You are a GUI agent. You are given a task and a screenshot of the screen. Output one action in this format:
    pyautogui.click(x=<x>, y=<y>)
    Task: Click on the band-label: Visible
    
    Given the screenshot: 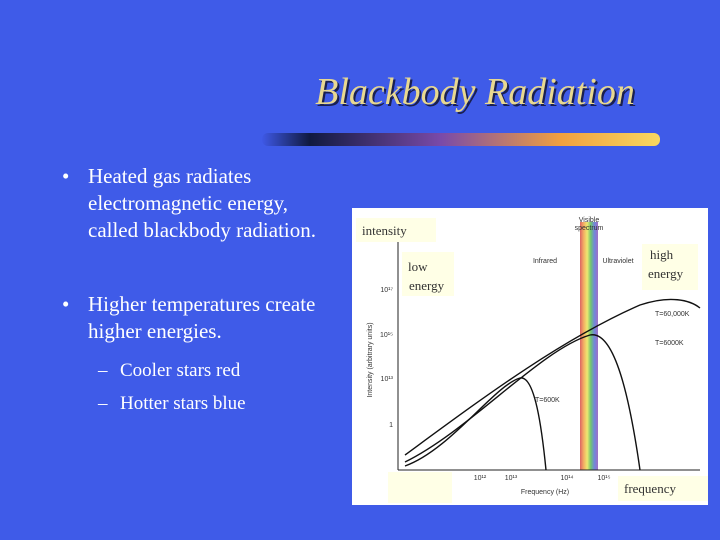 What is the action you would take?
    pyautogui.click(x=589, y=220)
    